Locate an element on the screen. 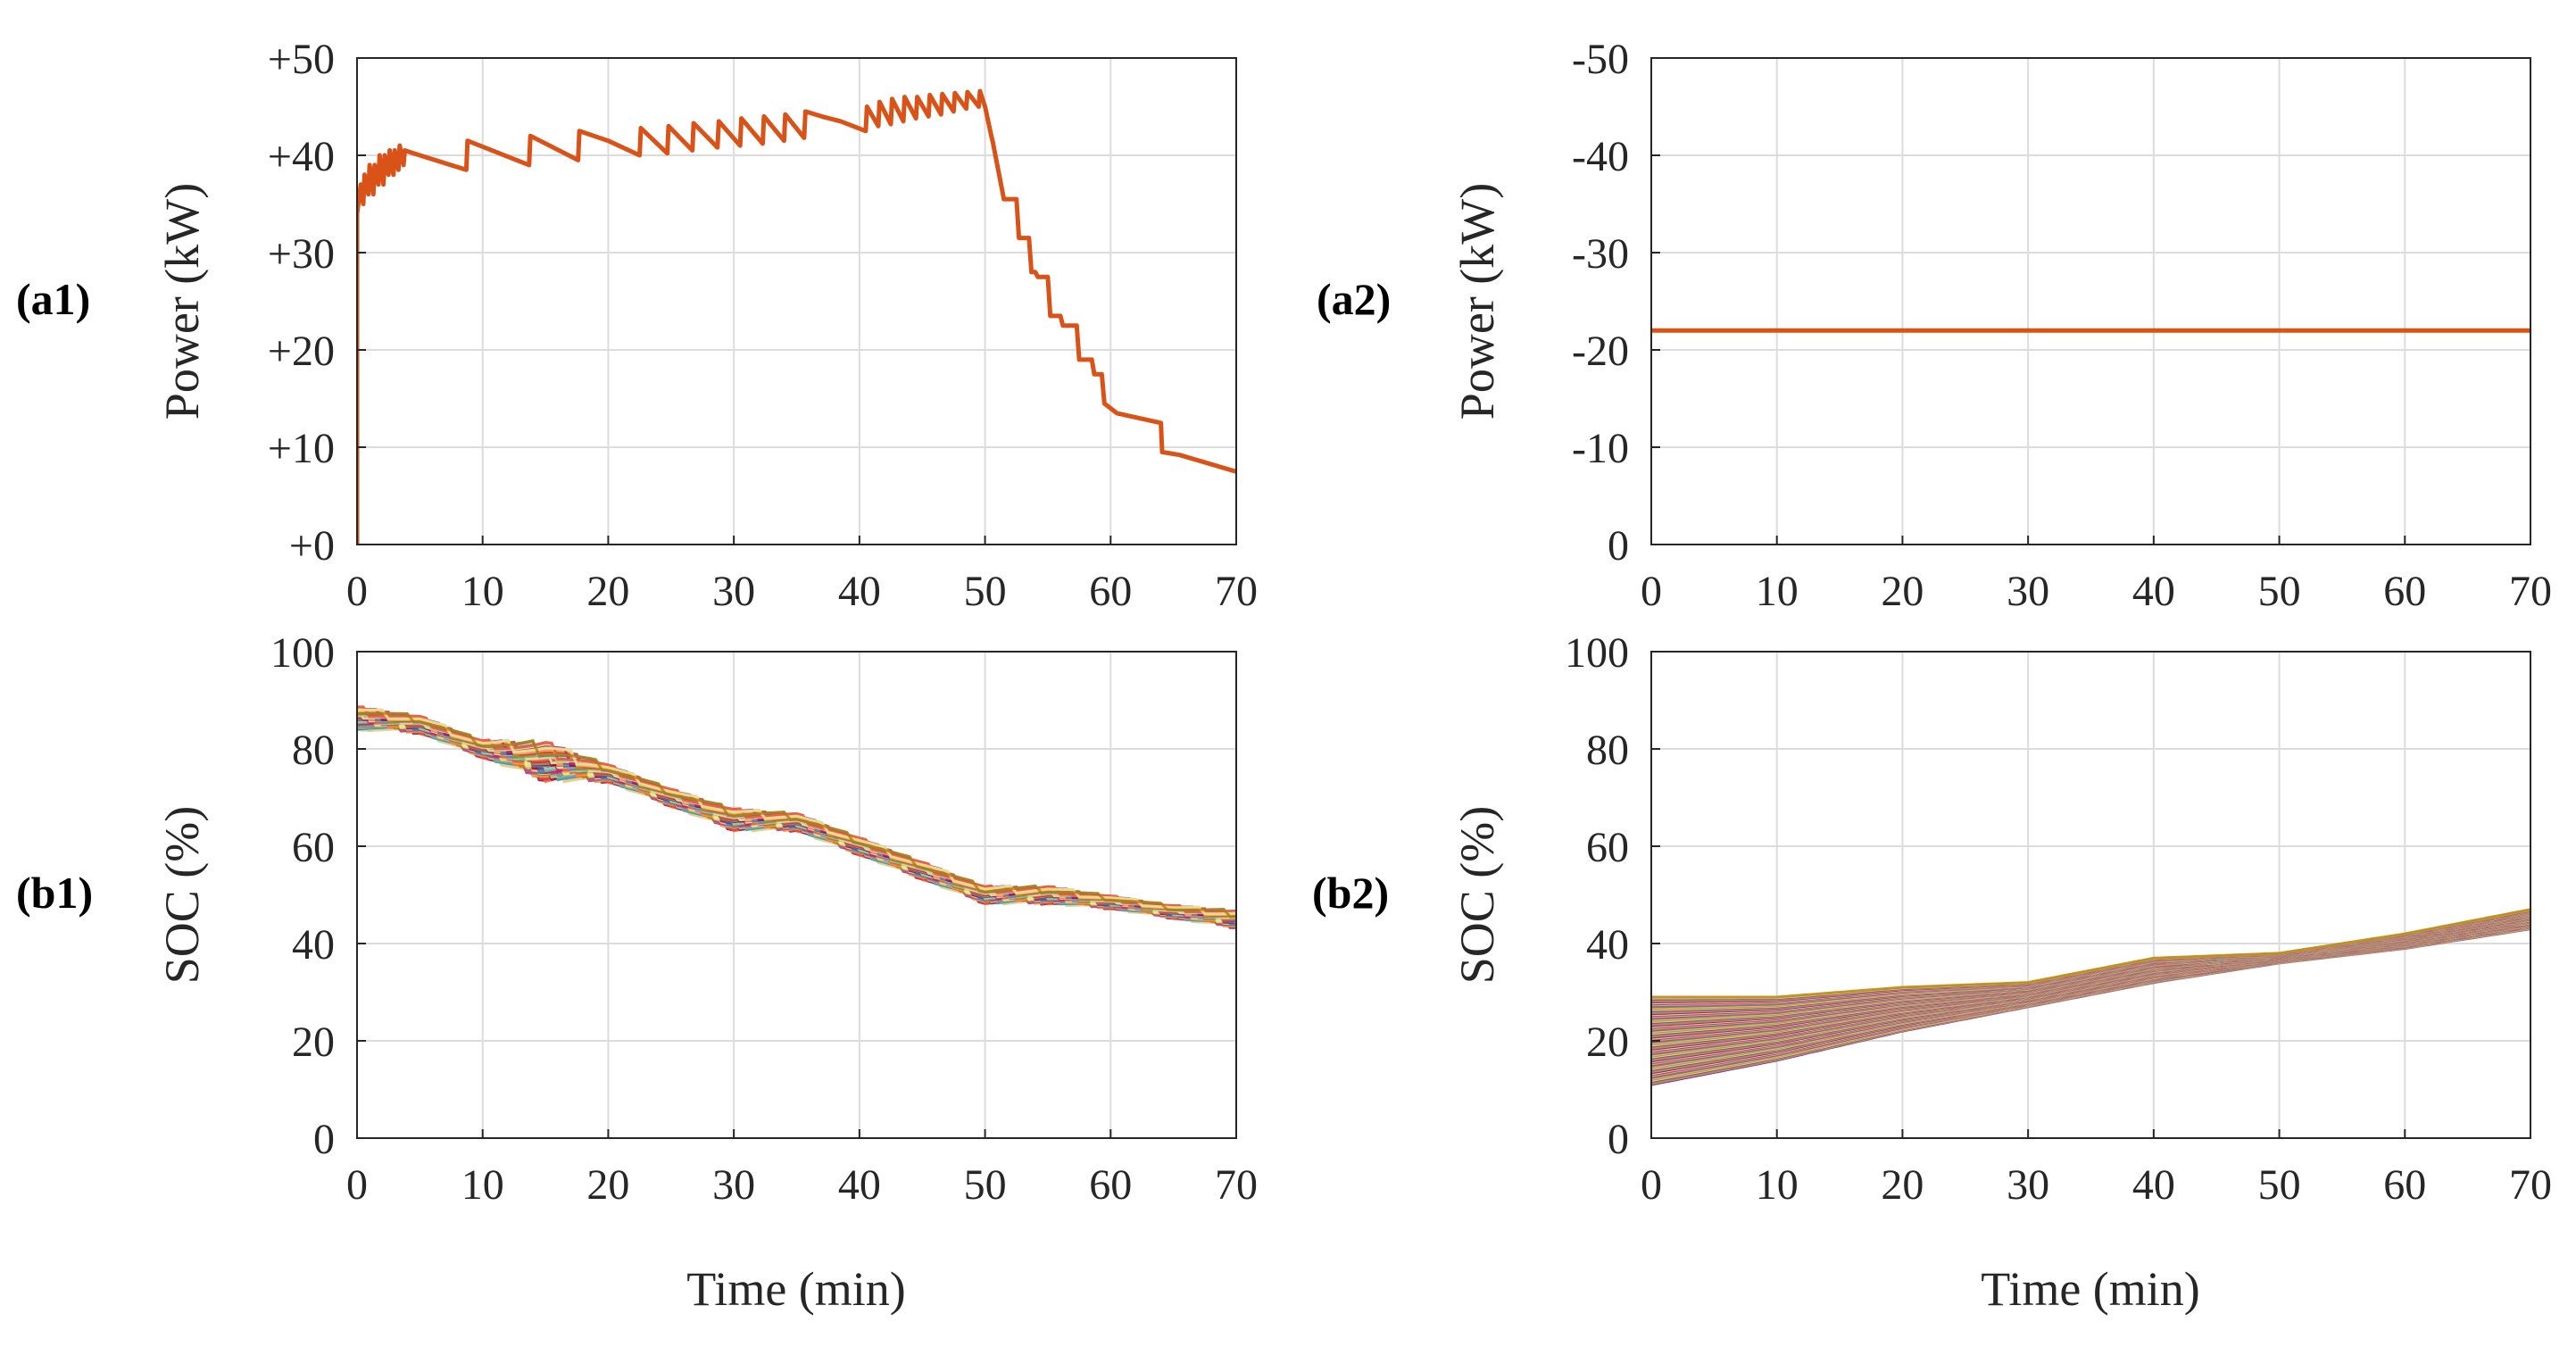 This screenshot has width=2576, height=1347. x-tick-label-a1: 50 is located at coordinates (986, 591).